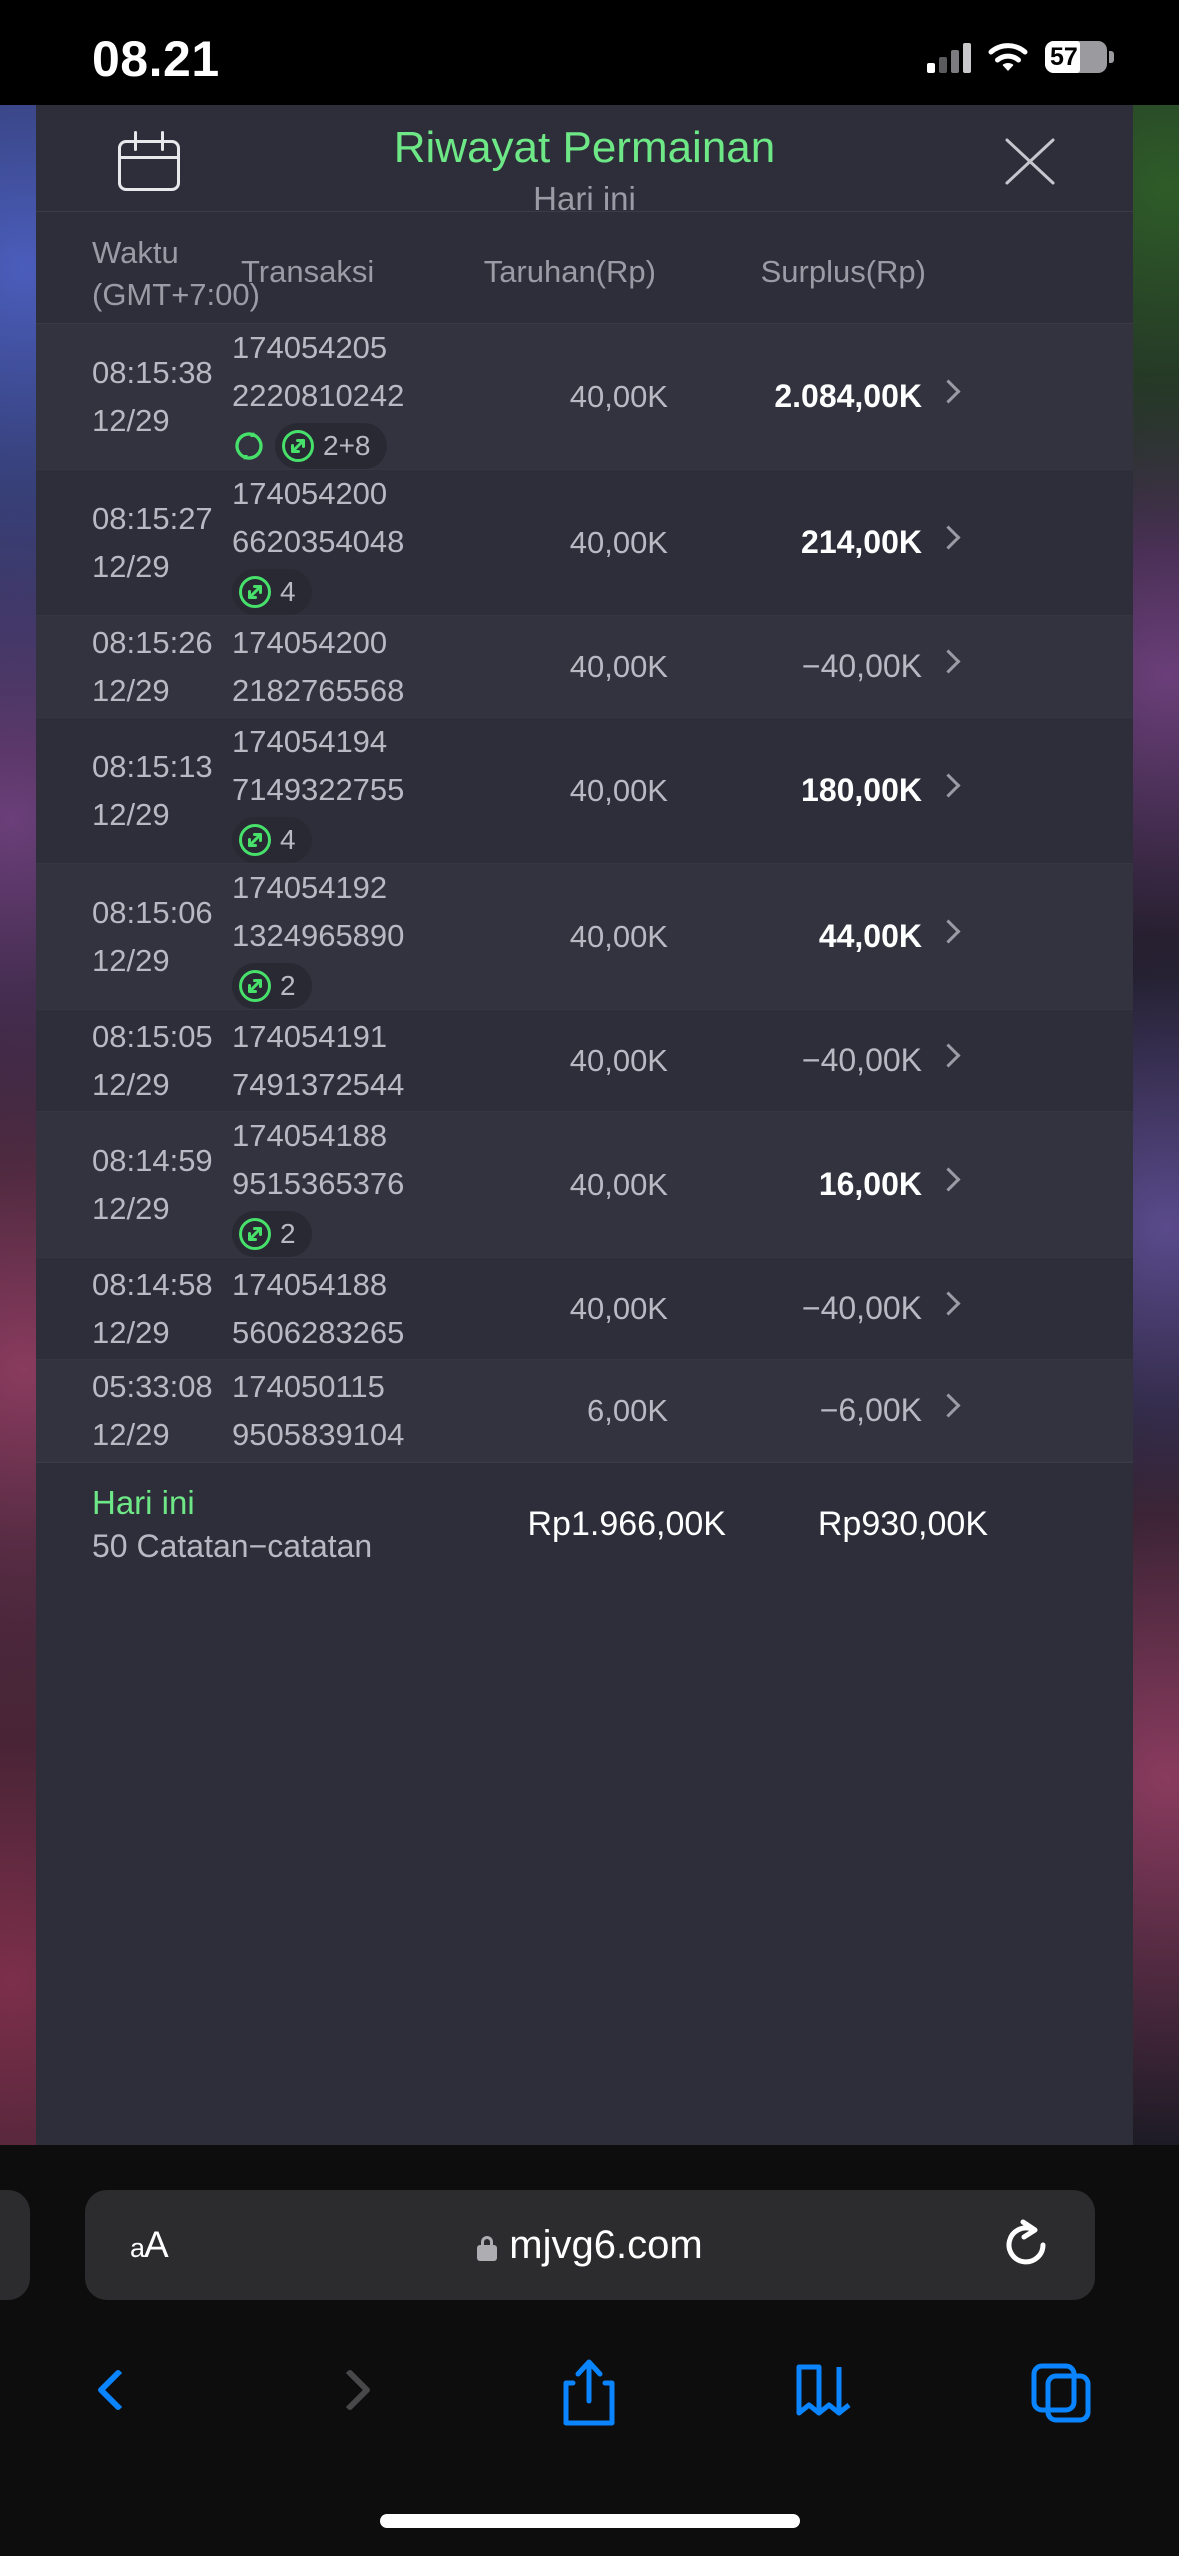 The width and height of the screenshot is (1179, 2556). I want to click on page-title: Riwayat Permainan, so click(584, 147).